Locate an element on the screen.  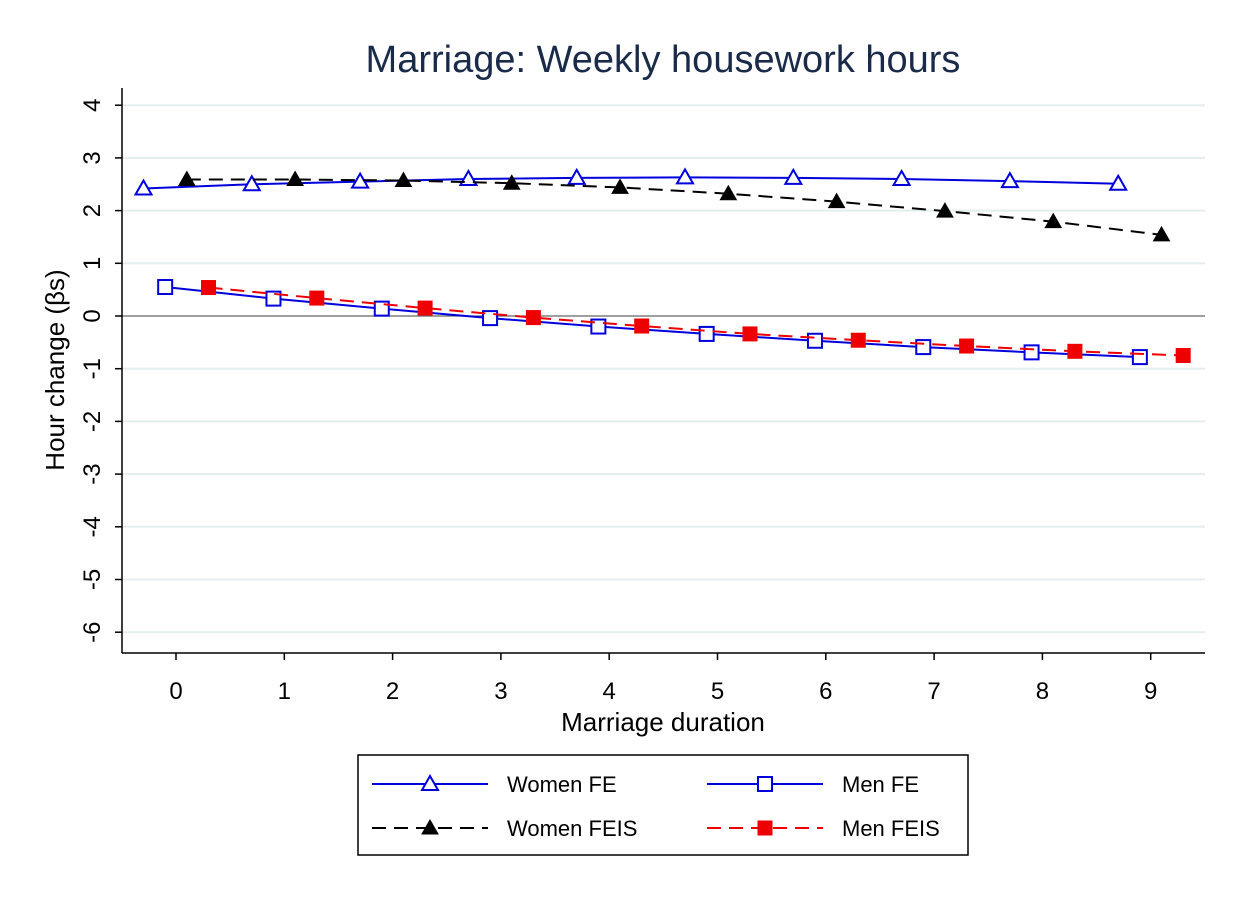
x-tick-label: 4 is located at coordinates (609, 691).